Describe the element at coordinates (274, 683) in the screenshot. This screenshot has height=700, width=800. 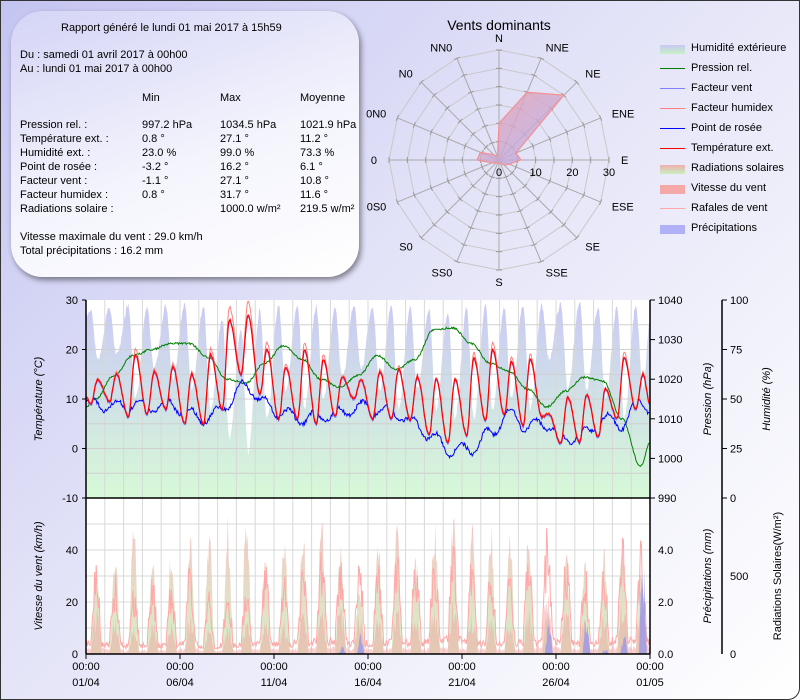
I see `x-tick-date: 11/04` at that location.